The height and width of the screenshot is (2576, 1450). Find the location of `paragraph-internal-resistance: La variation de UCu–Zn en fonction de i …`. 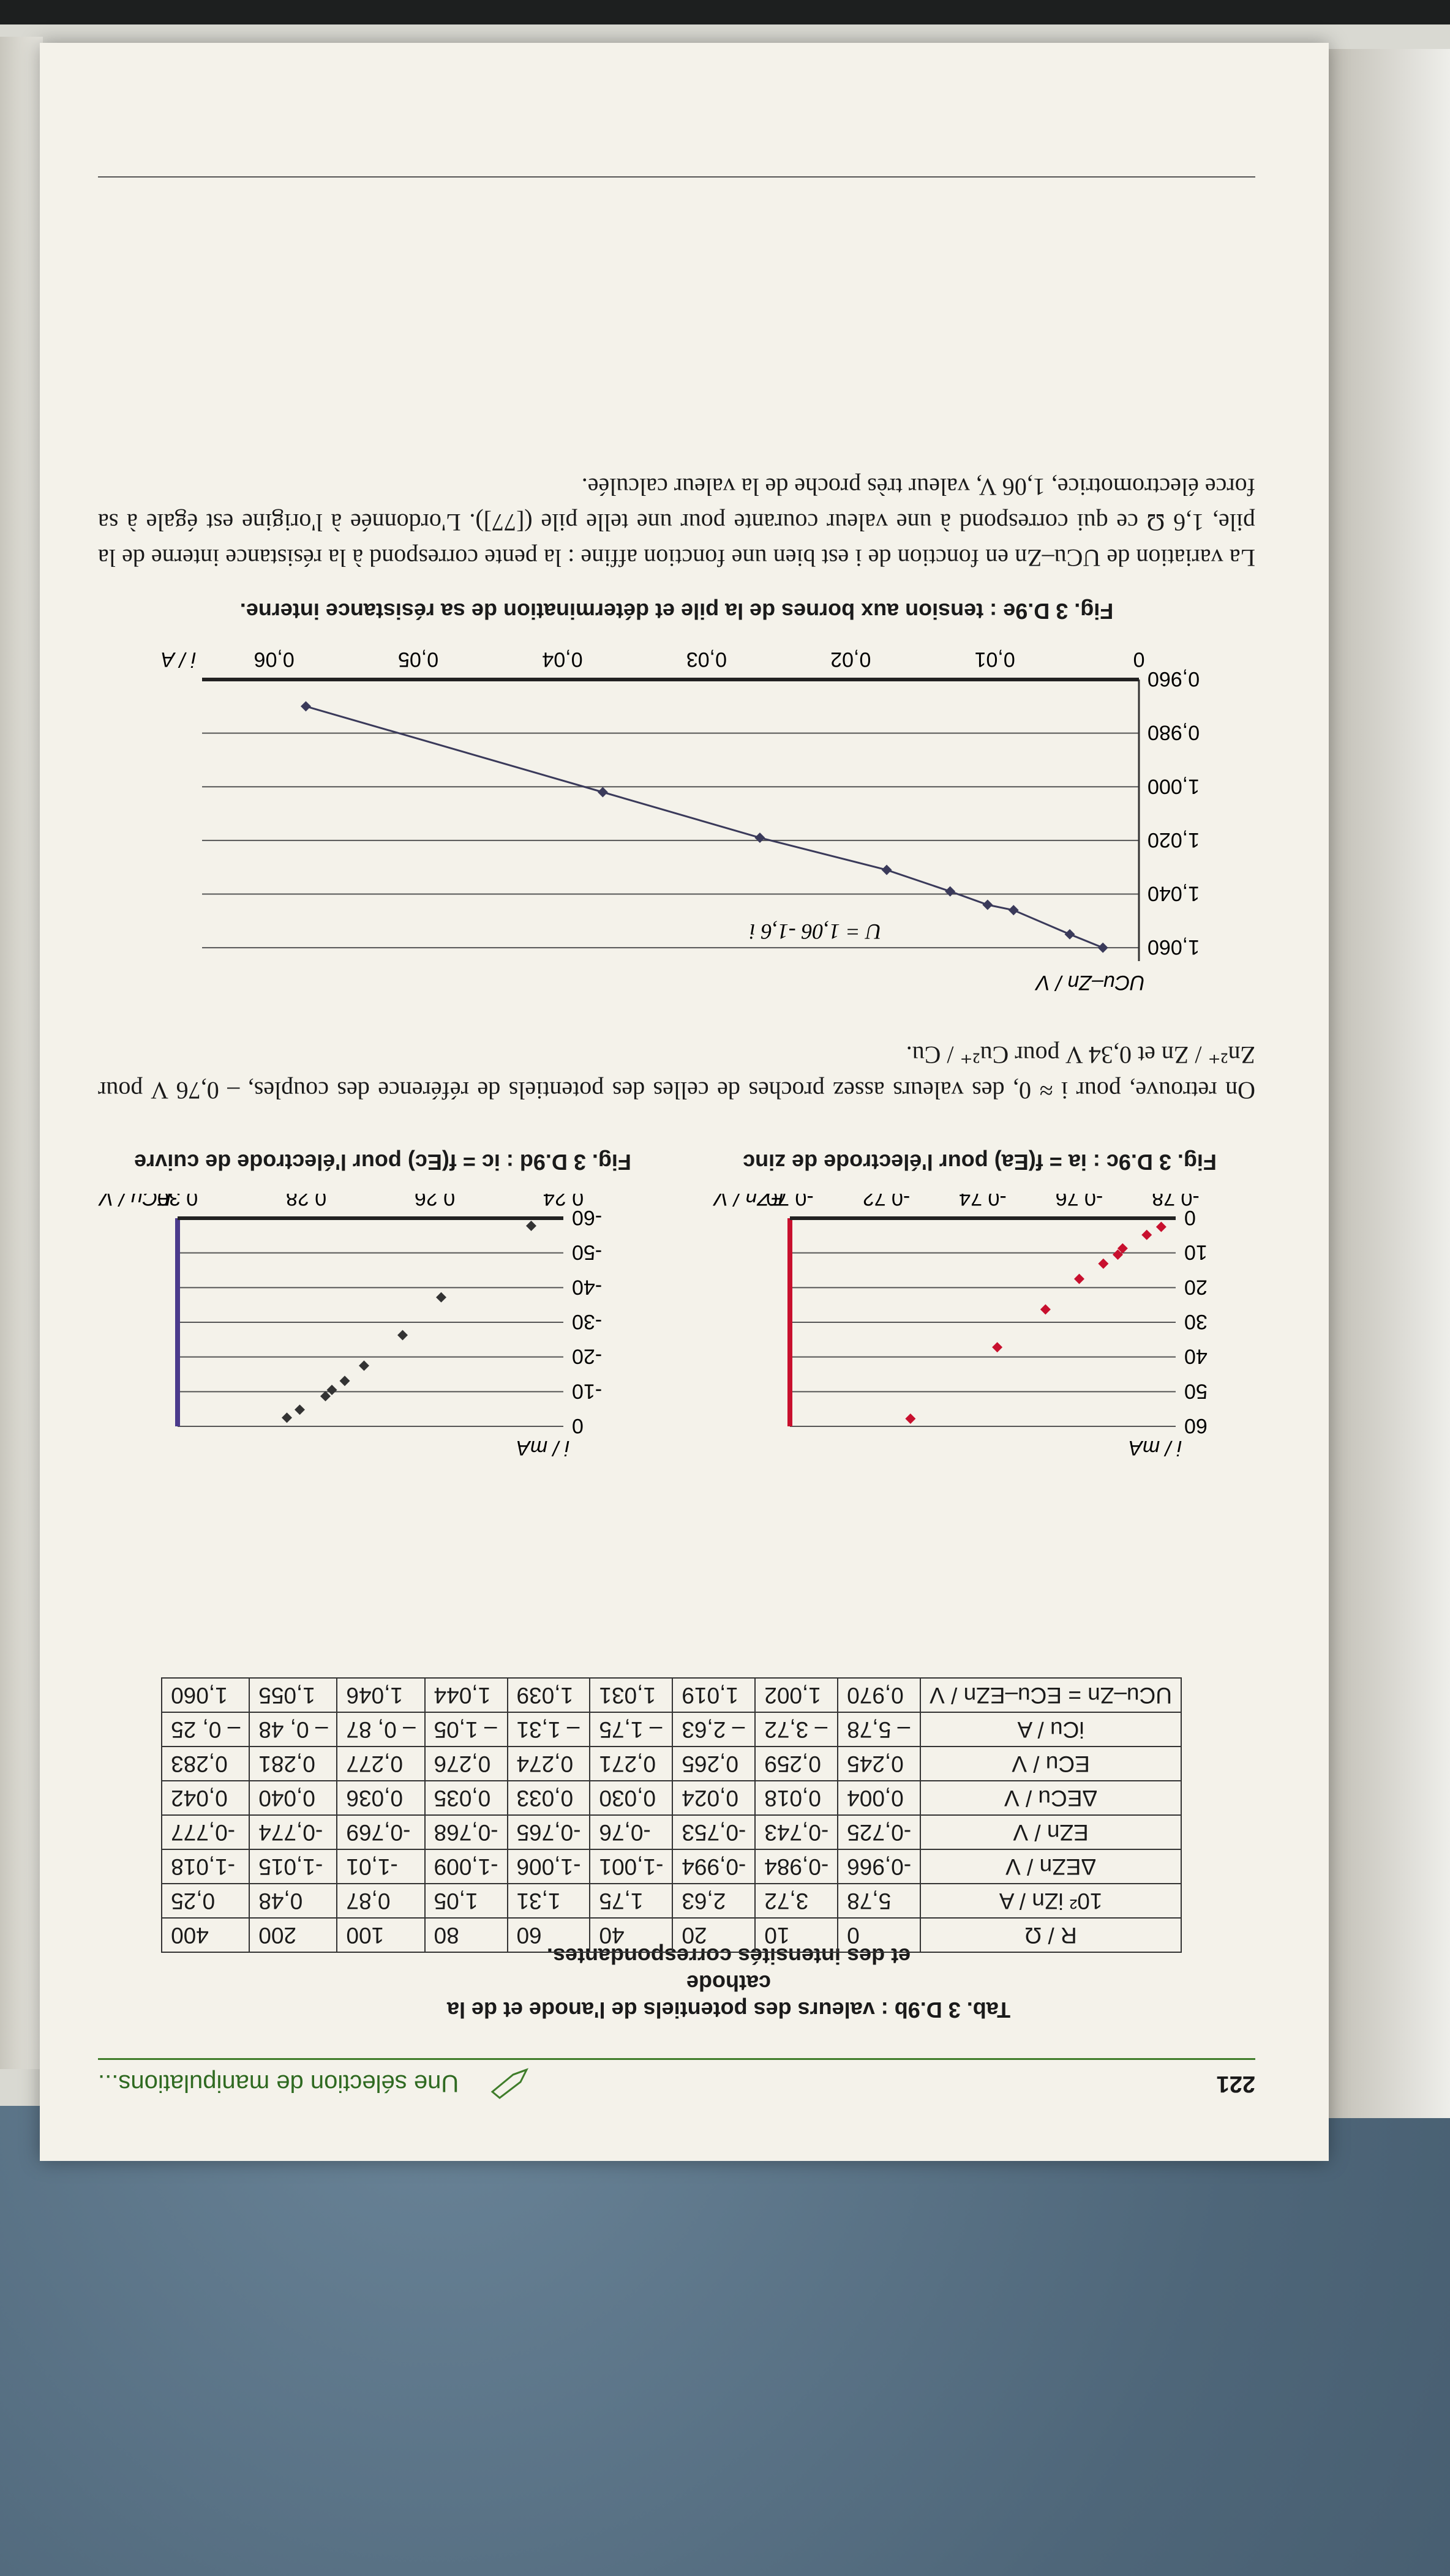

paragraph-internal-resistance: La variation de UCu–Zn en fonction de i … is located at coordinates (676, 522).